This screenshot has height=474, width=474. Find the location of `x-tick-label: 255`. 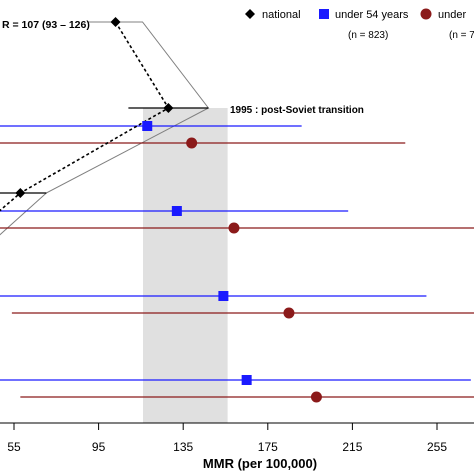

x-tick-label: 255 is located at coordinates (437, 447).